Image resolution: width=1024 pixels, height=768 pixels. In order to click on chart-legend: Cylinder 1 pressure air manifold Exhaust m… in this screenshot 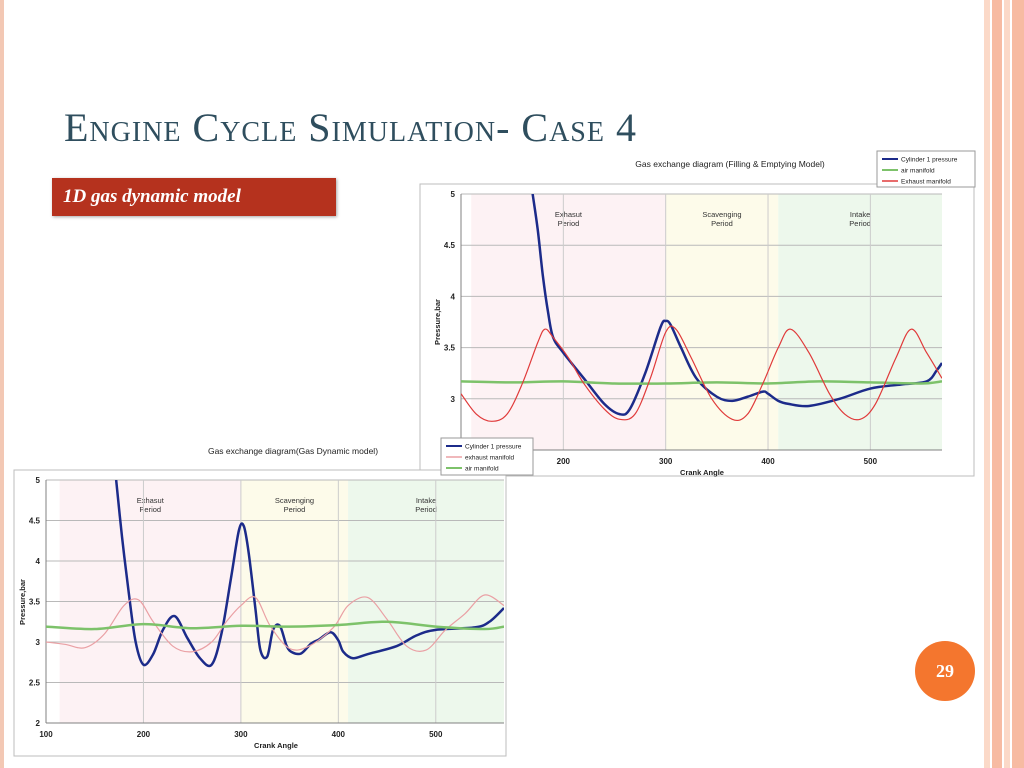, I will do `click(926, 169)`.